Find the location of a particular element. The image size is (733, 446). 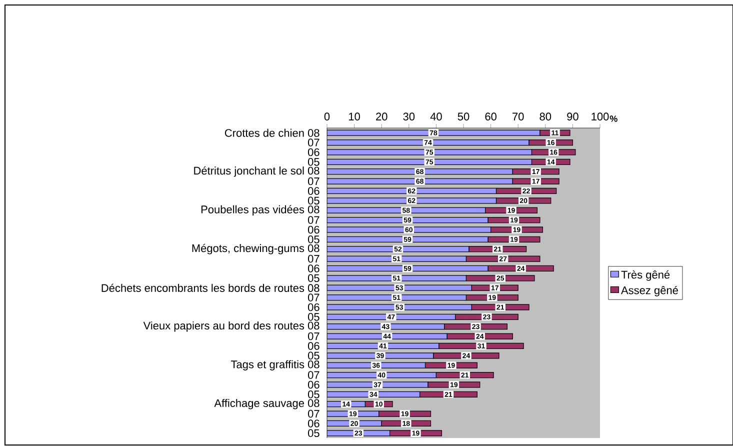

x-tick-label: 50 is located at coordinates (464, 116).